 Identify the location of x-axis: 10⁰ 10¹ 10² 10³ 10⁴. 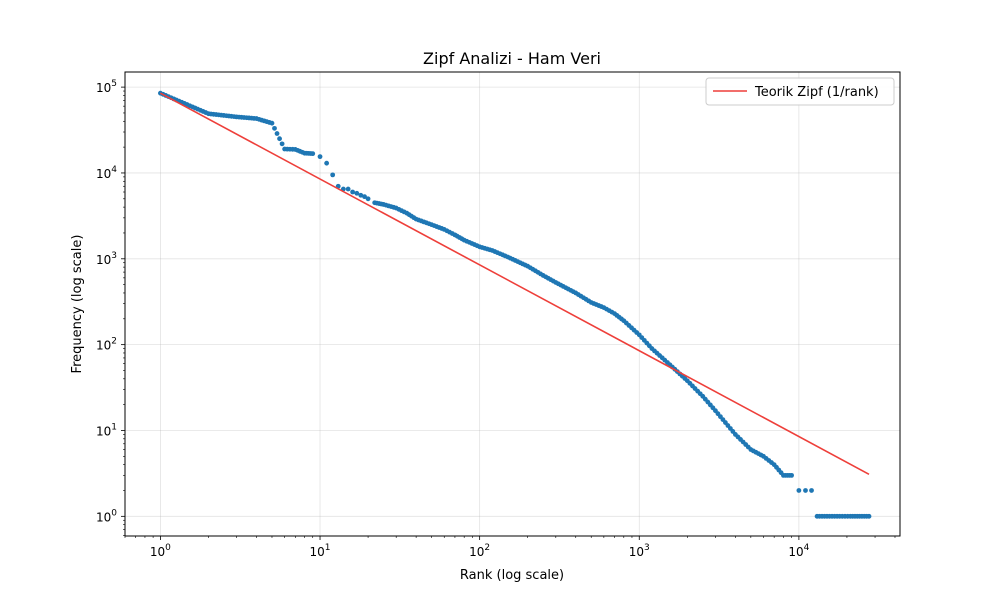
(510, 547).